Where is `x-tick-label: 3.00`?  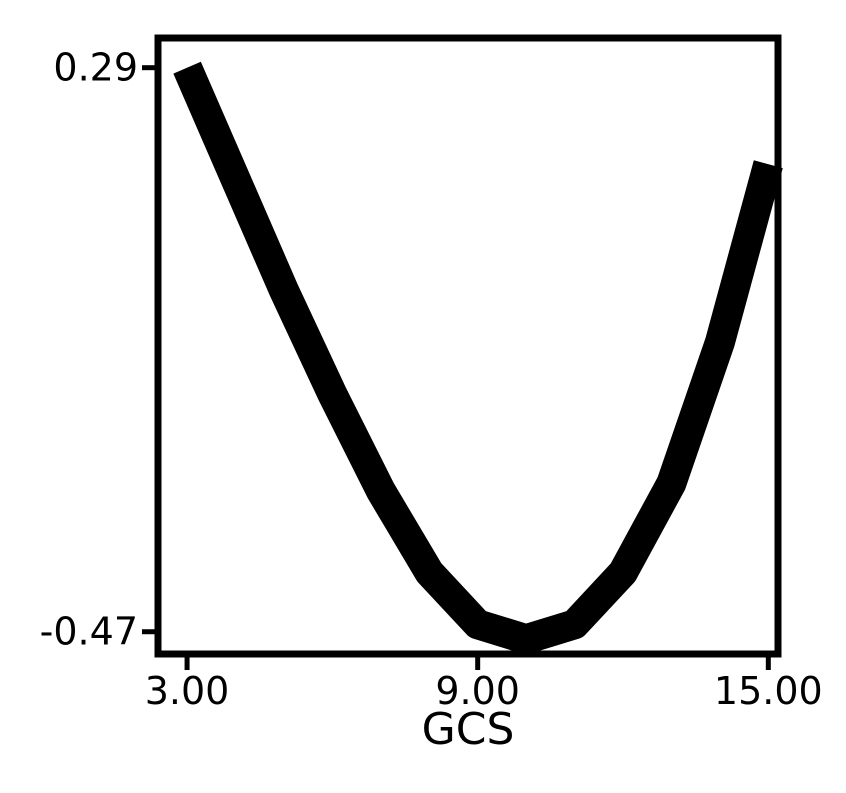
x-tick-label: 3.00 is located at coordinates (187, 691).